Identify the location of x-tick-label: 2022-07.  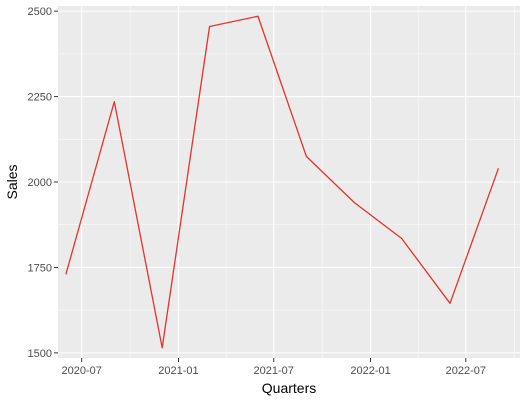
(466, 371).